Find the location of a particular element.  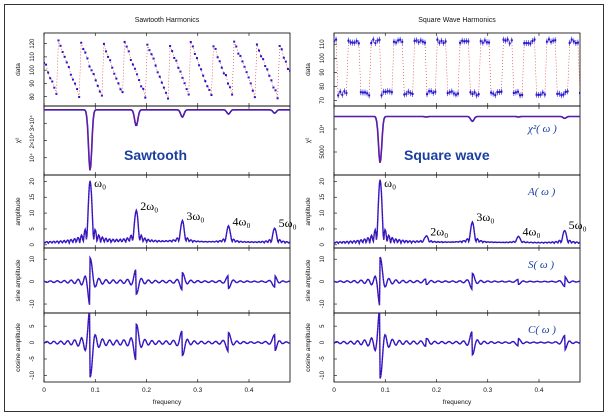

y-tick-label: 3×10⁴ is located at coordinates (32, 123).